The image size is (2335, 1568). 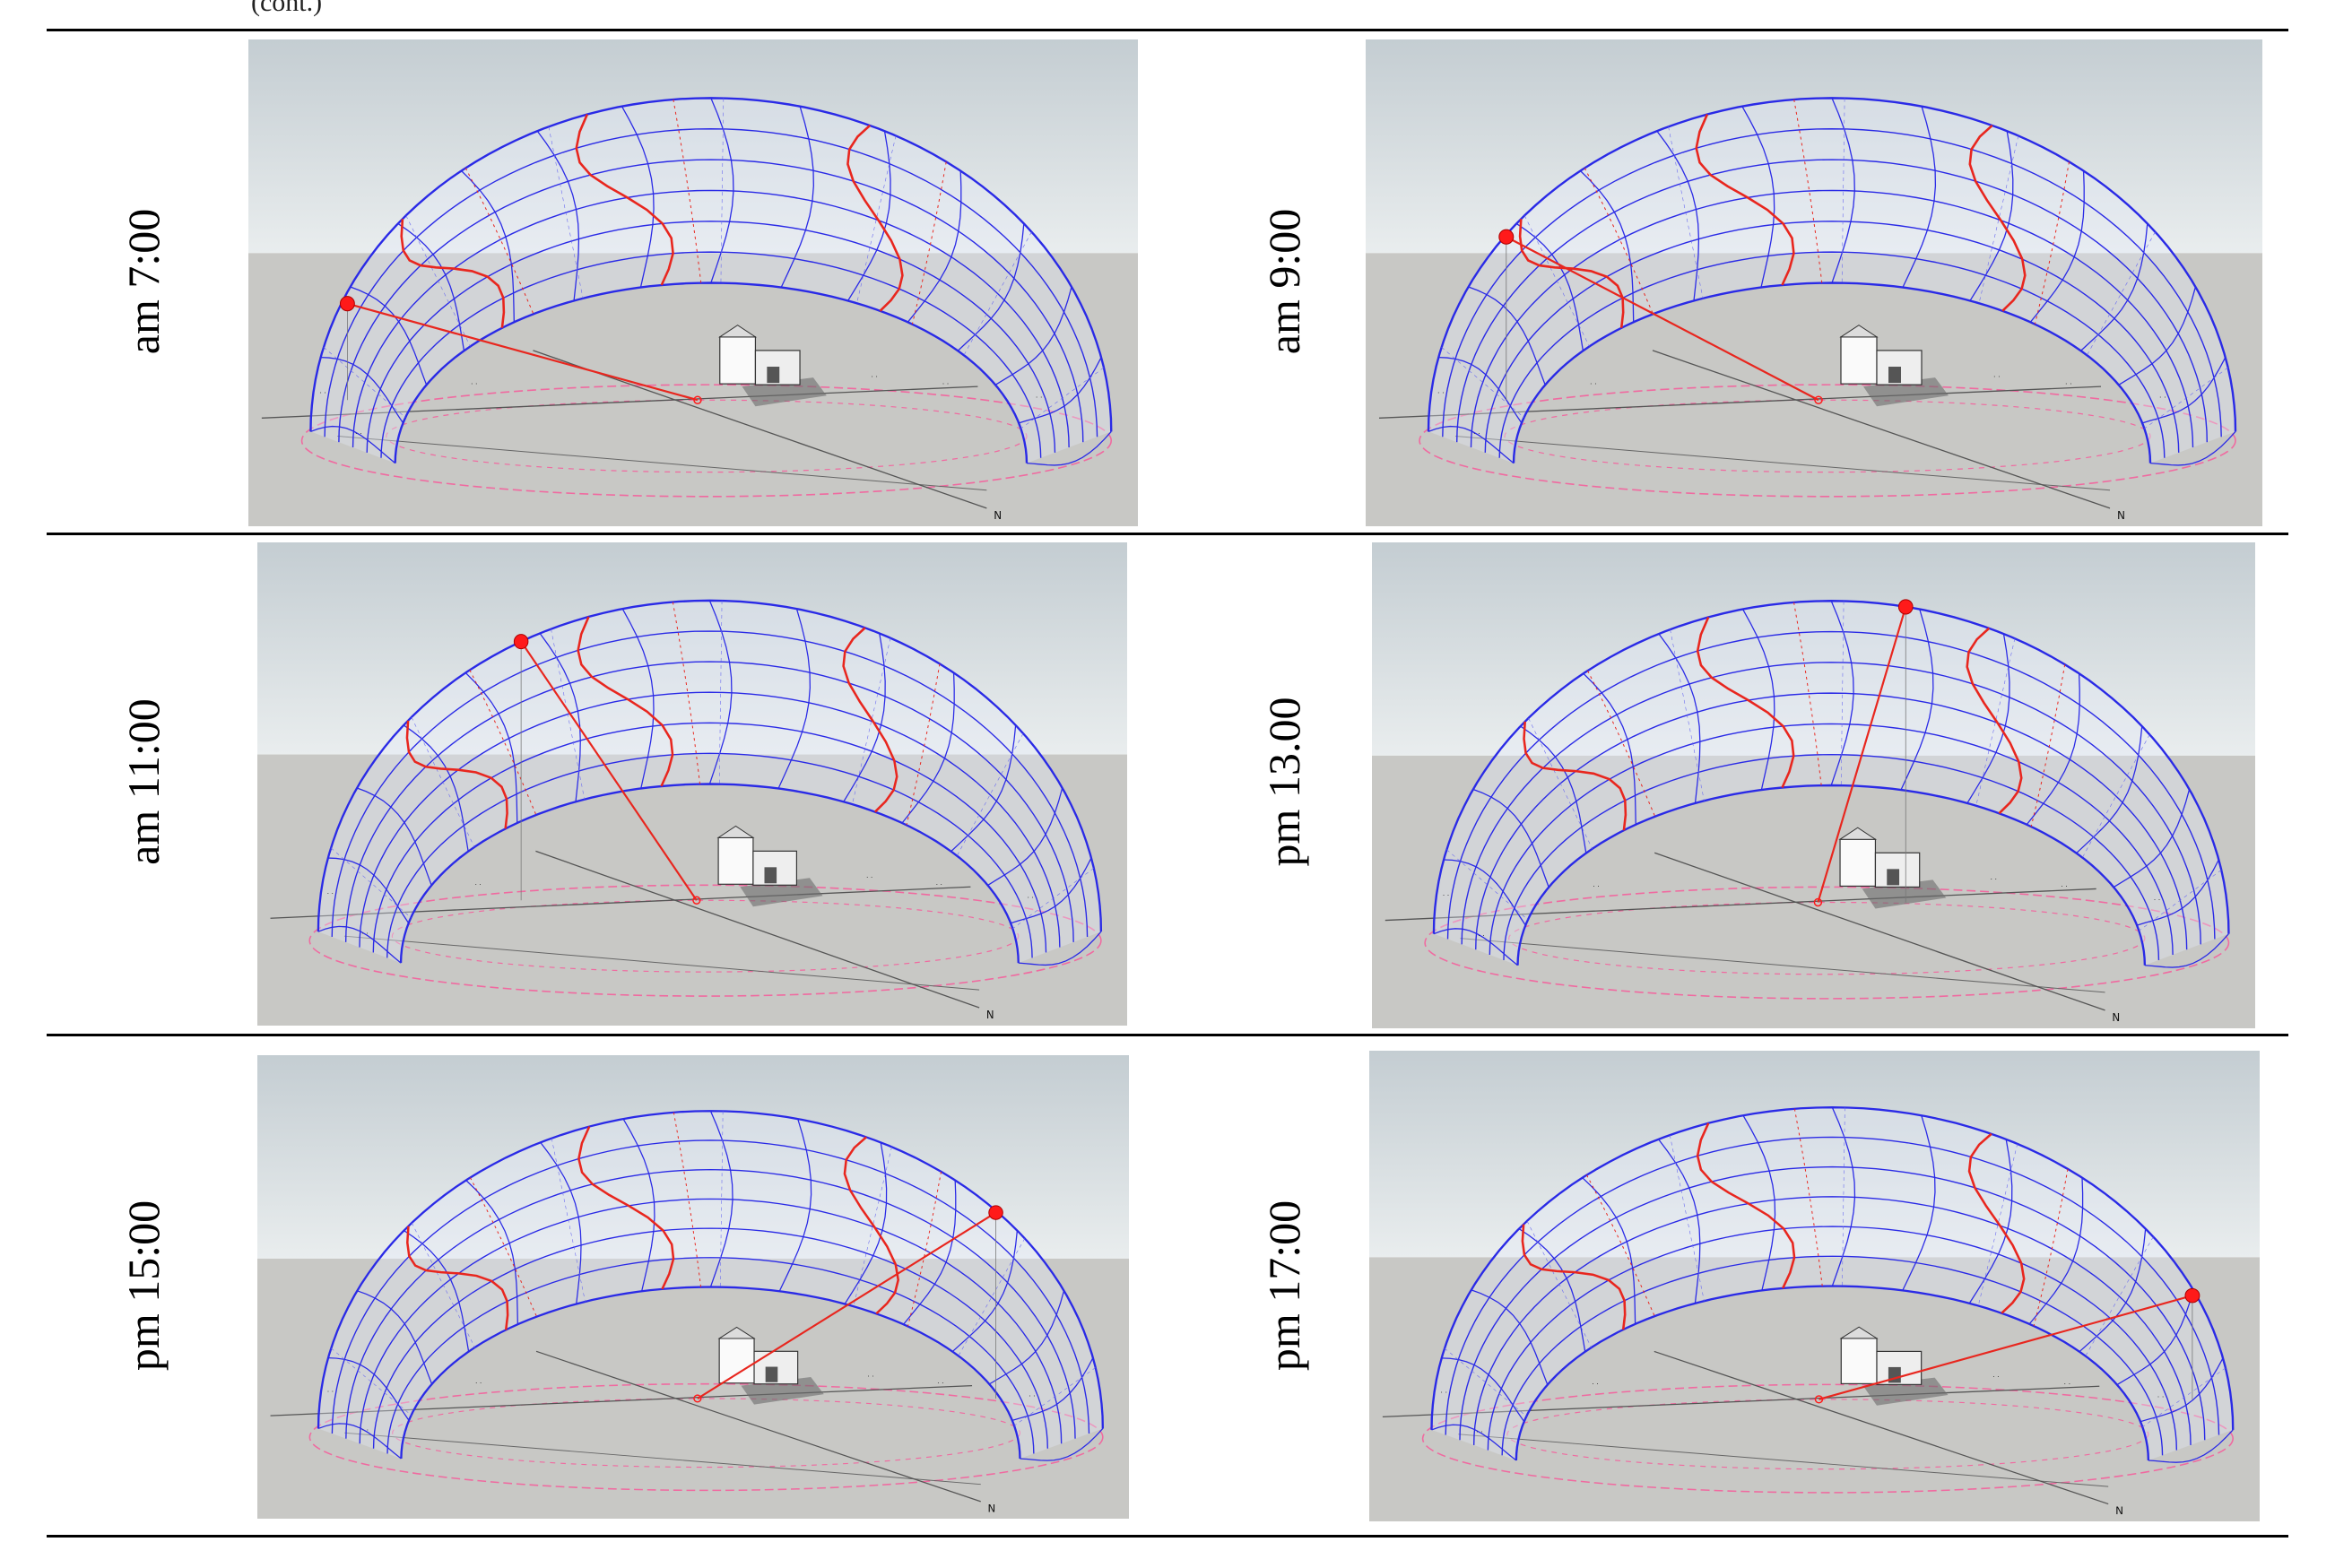 I want to click on ground-ellipse-inner, so click(x=707, y=436).